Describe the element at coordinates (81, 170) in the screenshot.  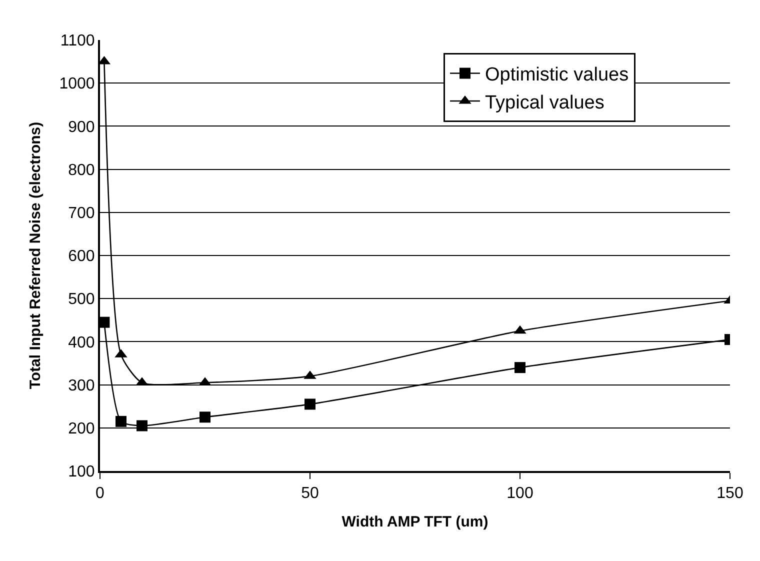
I see `y-tick-label: 800` at that location.